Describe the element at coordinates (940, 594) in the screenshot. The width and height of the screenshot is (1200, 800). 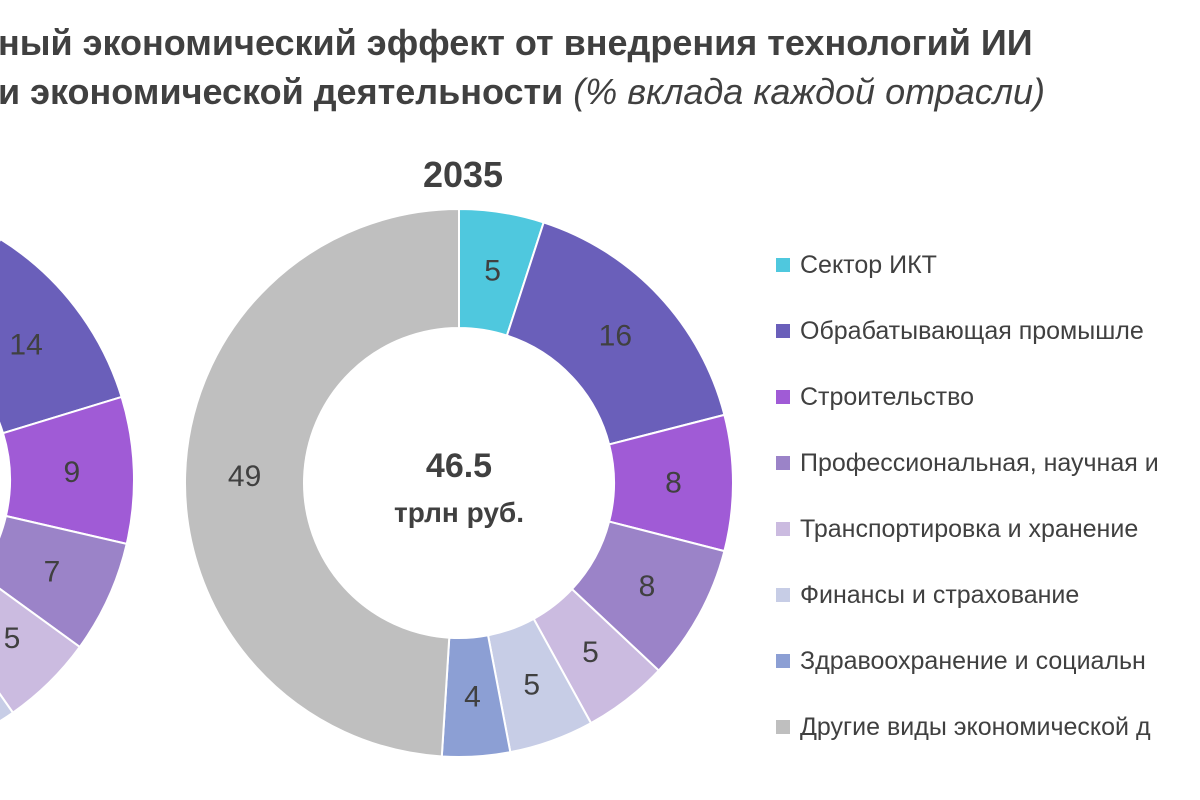
I see `legend-label: Финансы и страхование` at that location.